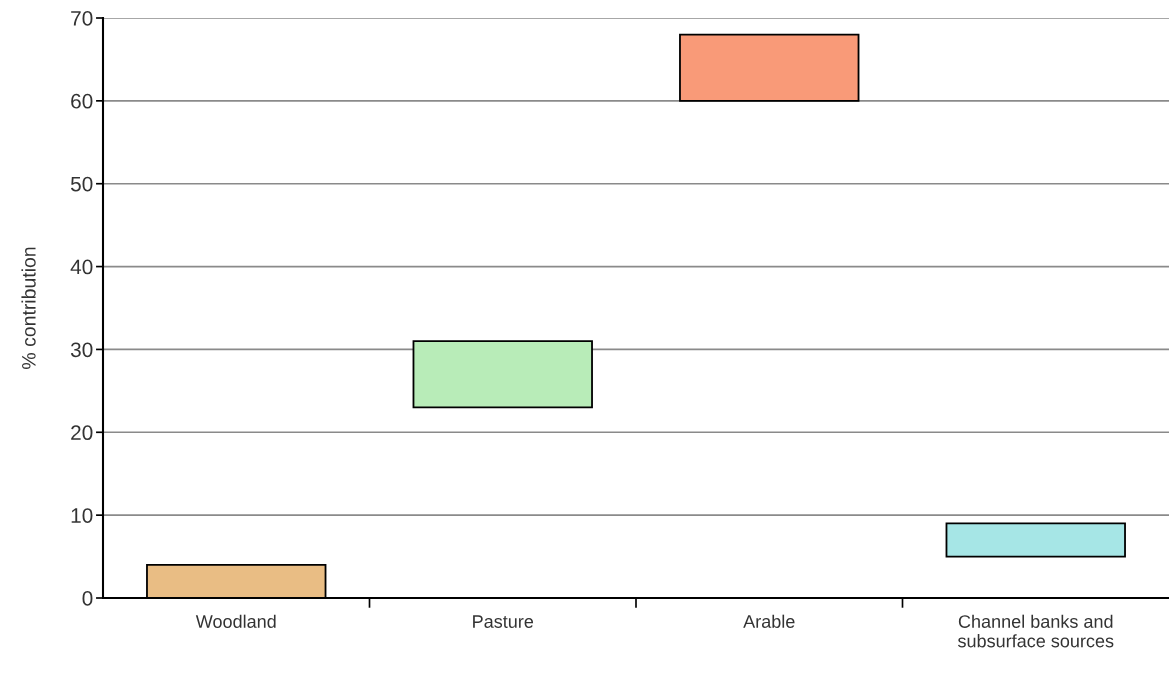  Describe the element at coordinates (81, 350) in the screenshot. I see `y-tick-label: 30` at that location.